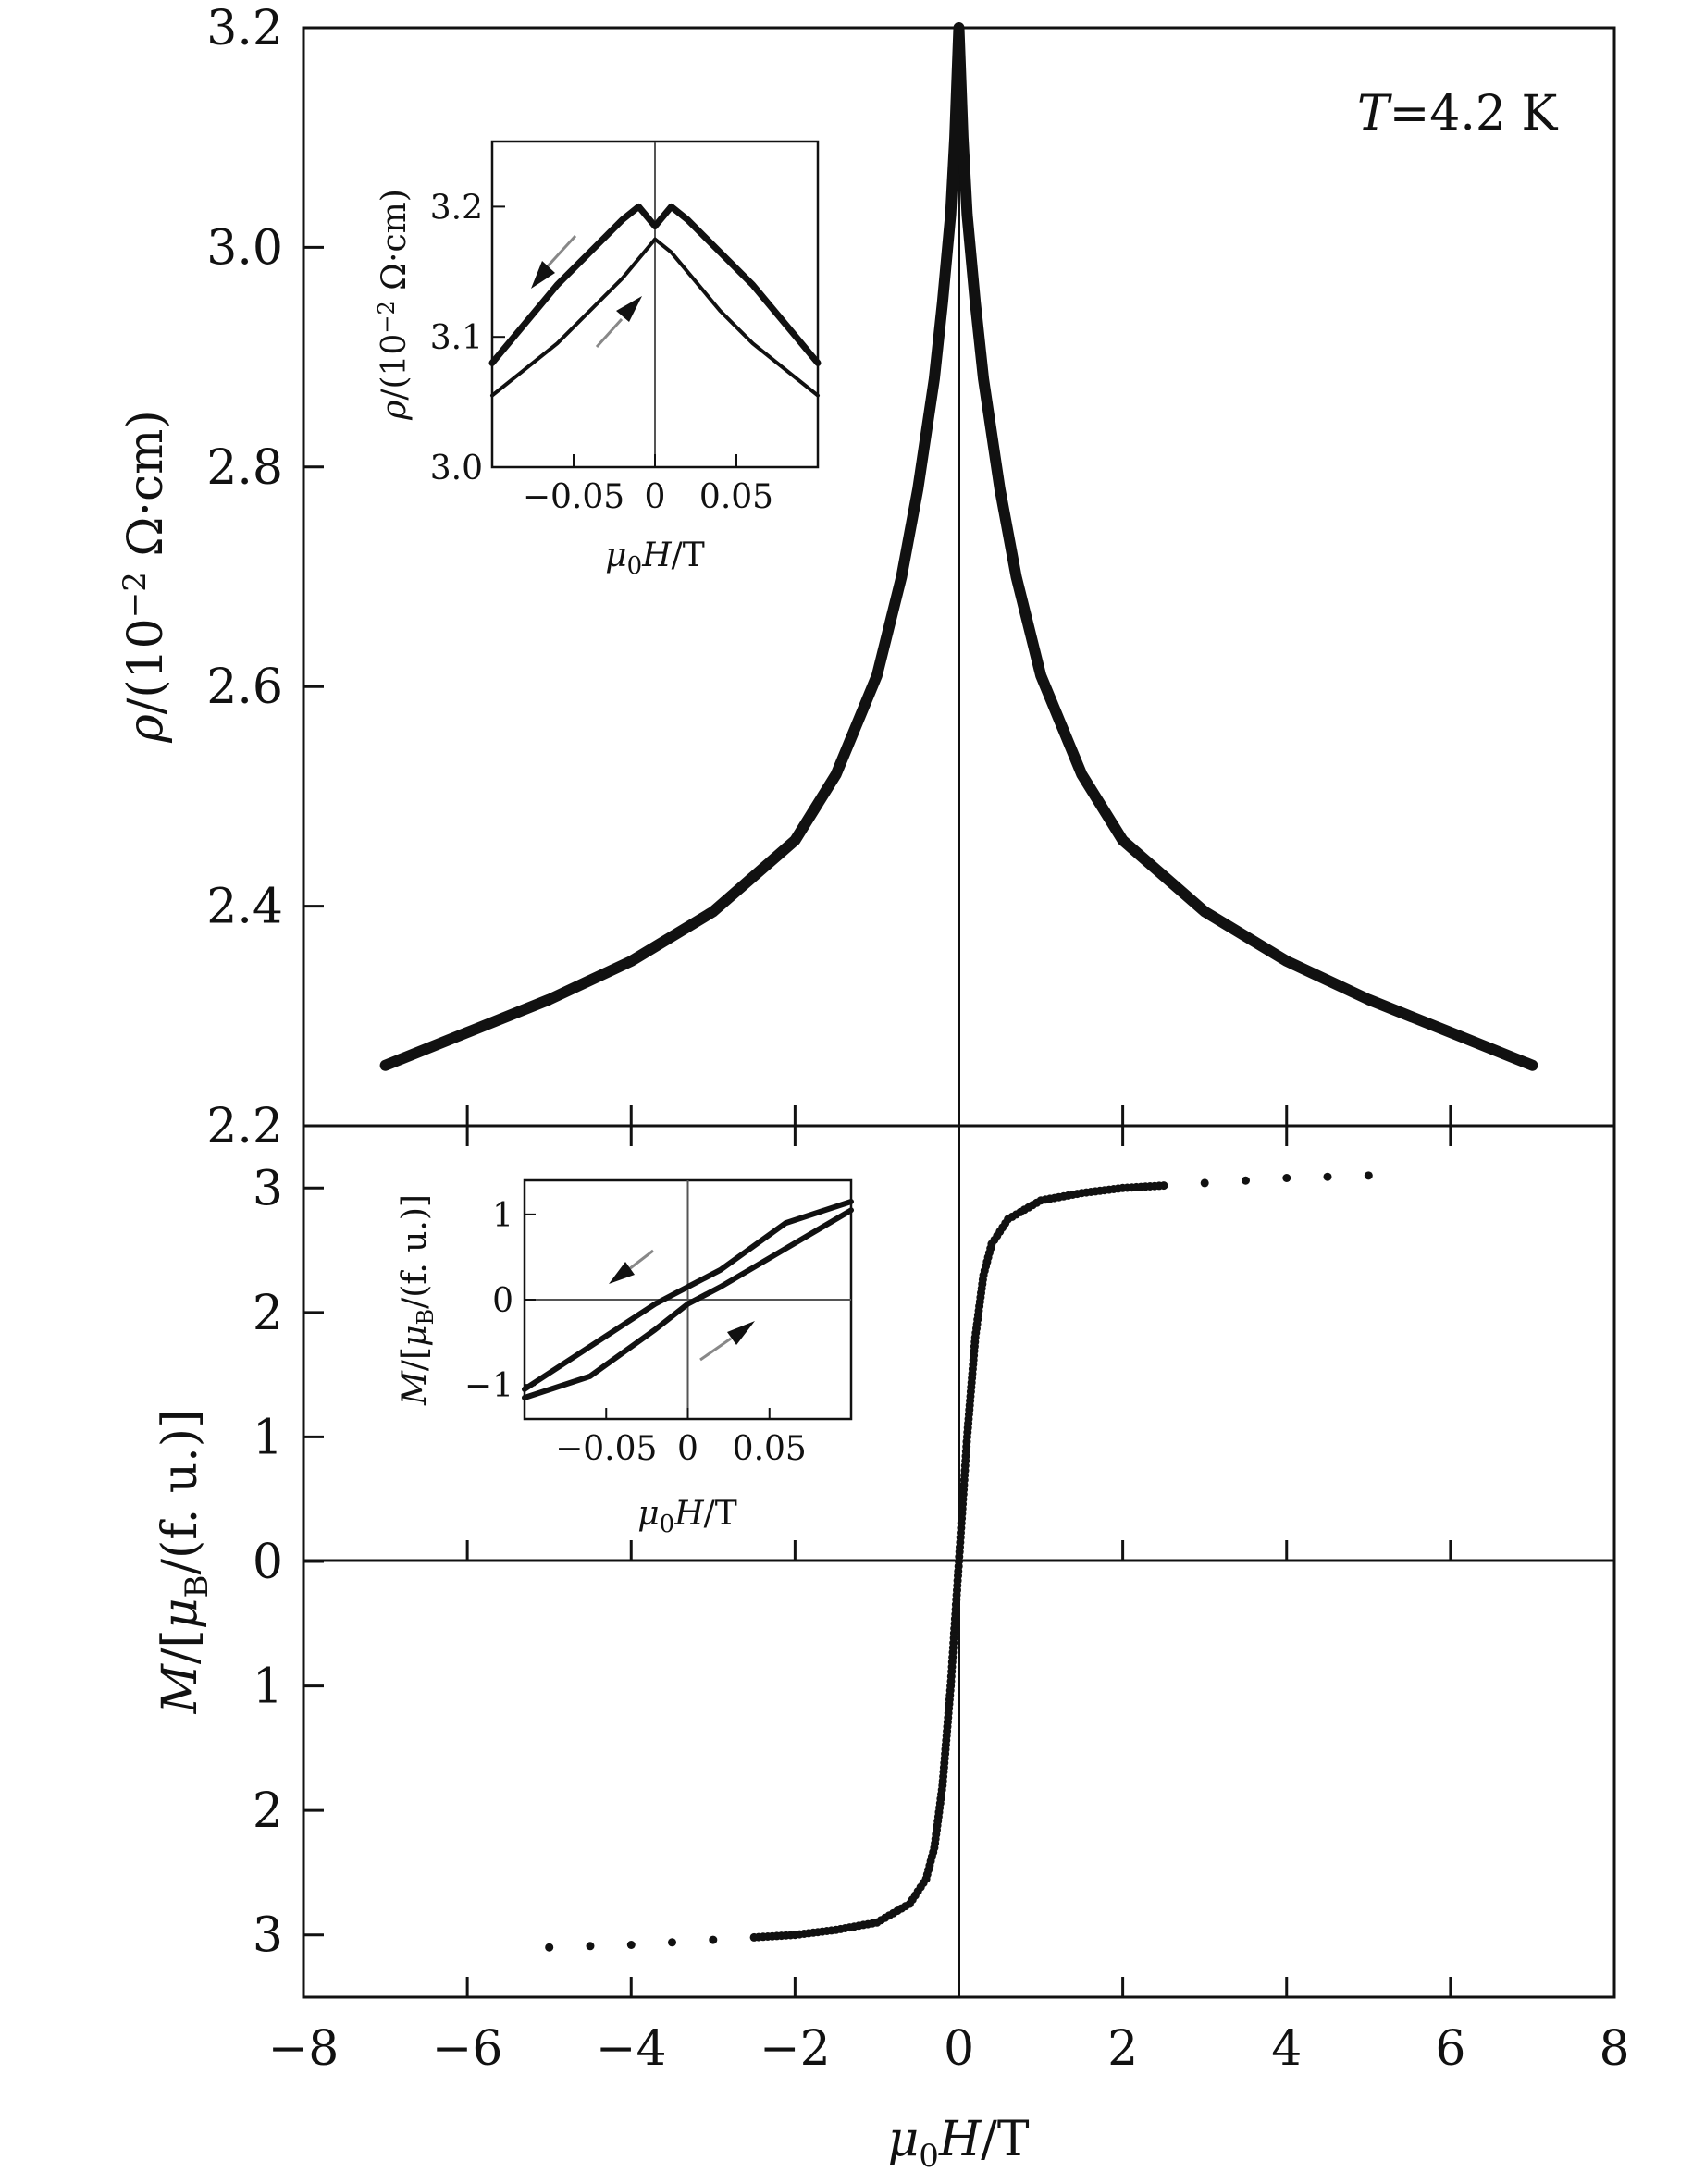 The image size is (1705, 2184). Describe the element at coordinates (1122, 2049) in the screenshot. I see `x-tick-label: 2` at that location.